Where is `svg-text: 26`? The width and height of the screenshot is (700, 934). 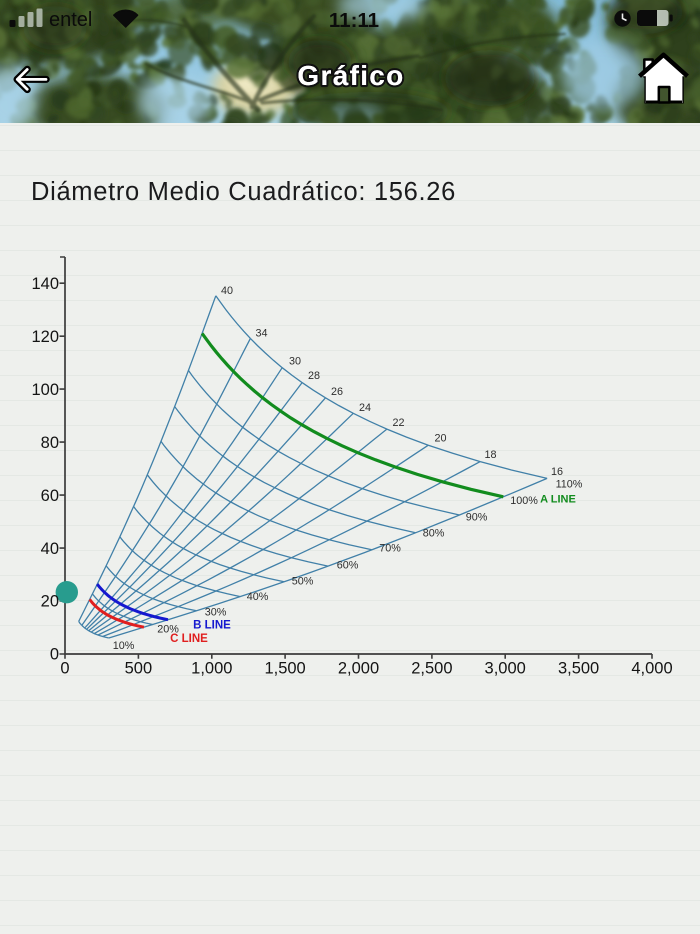 svg-text: 26 is located at coordinates (337, 392).